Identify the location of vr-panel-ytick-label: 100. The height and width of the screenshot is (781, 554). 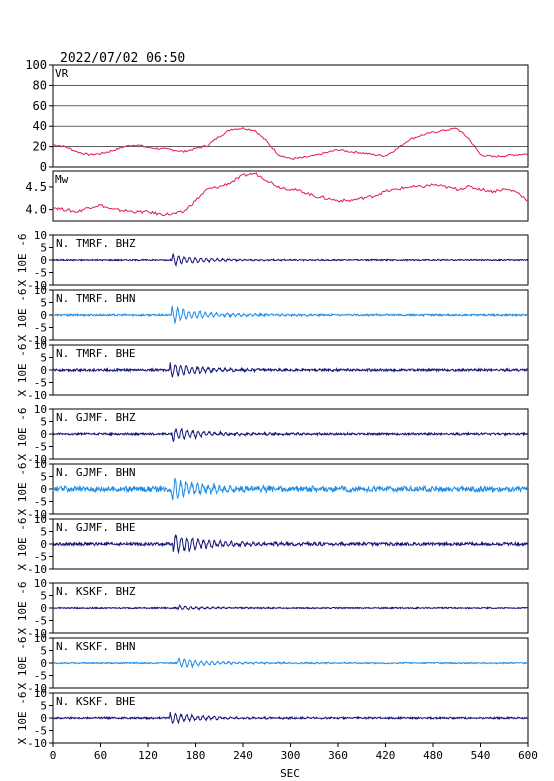
(36, 65).